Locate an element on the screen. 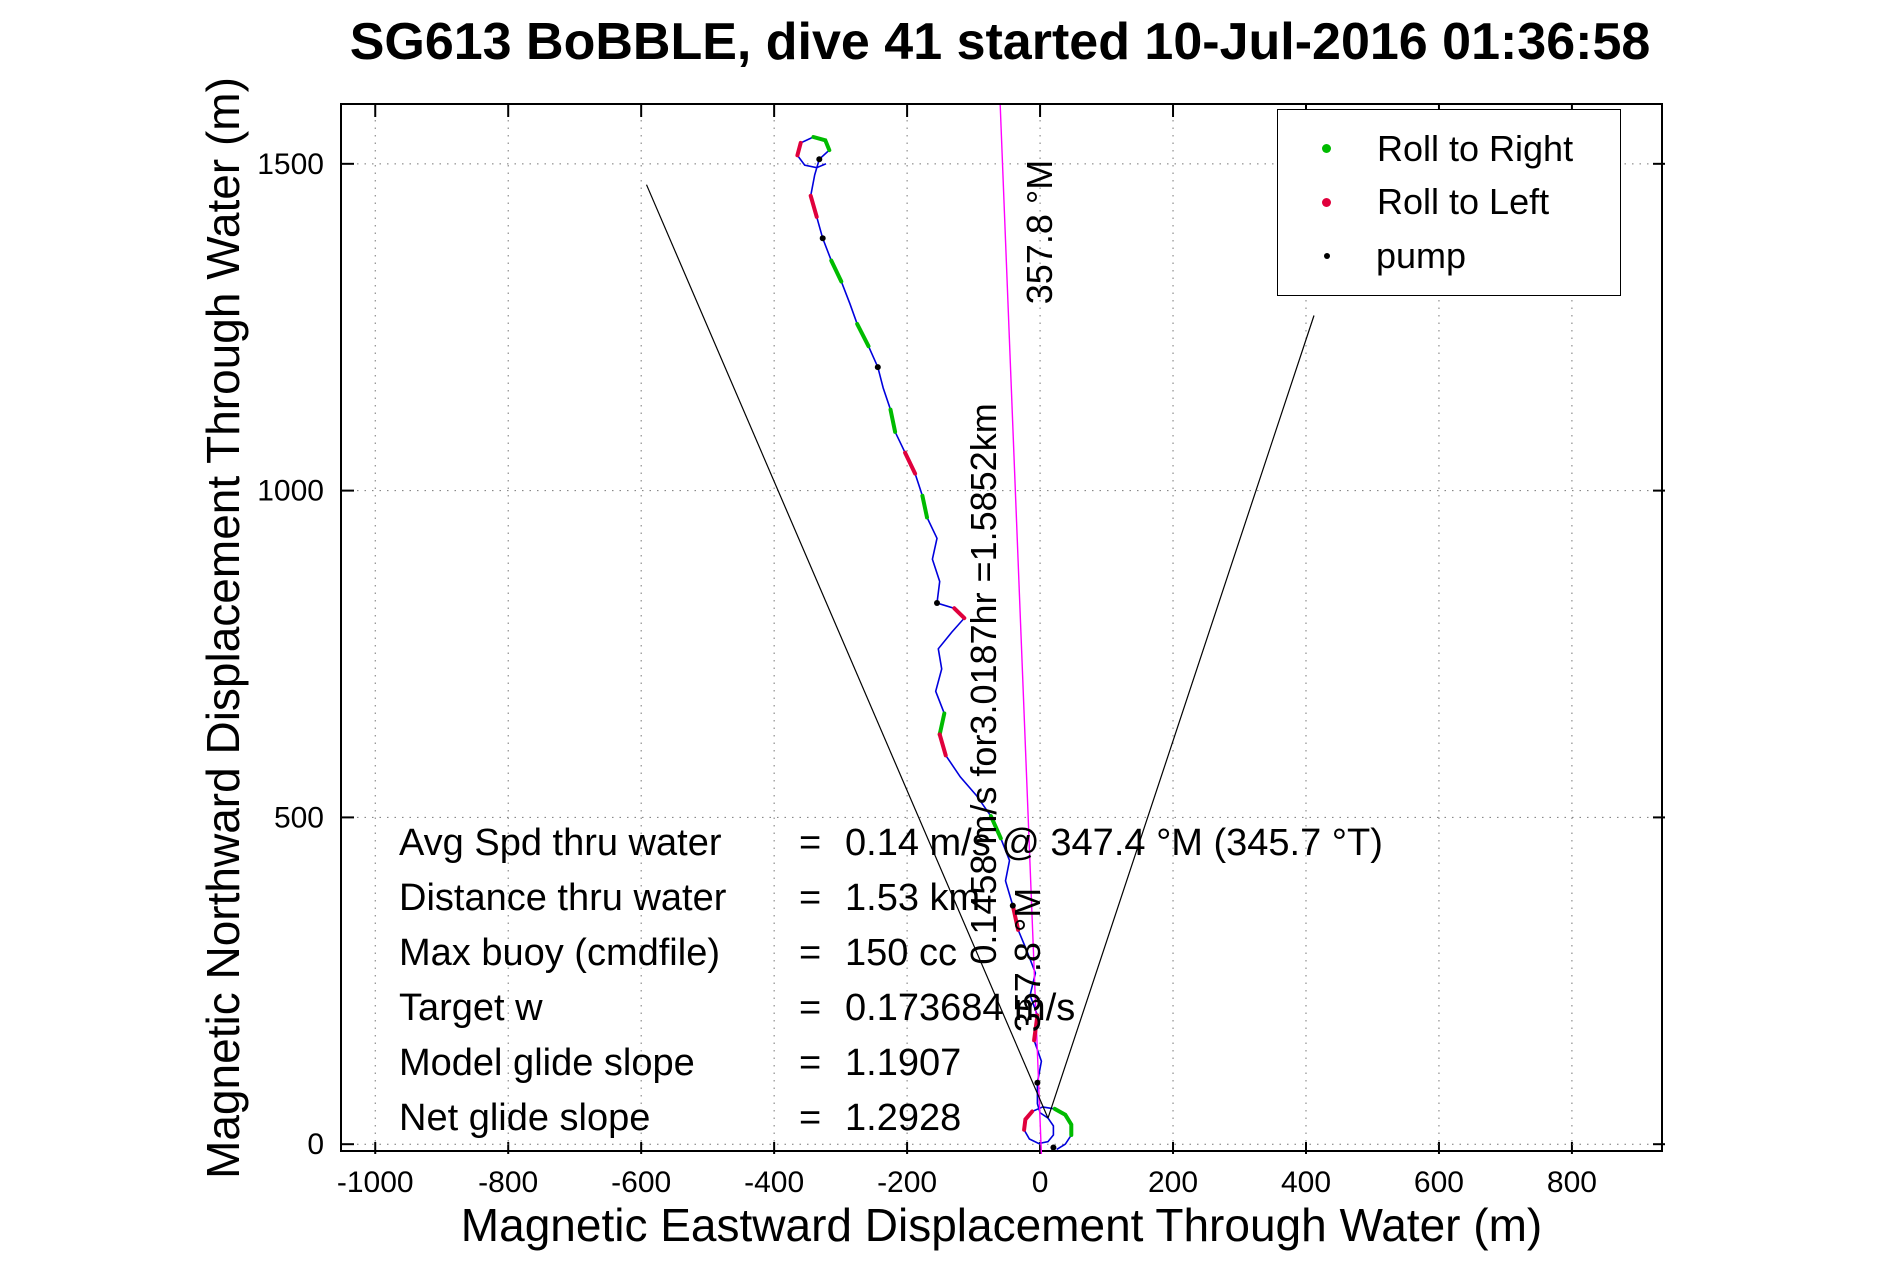 The image size is (1891, 1262). stat-row-distance: Distance thru water = 1.53 km is located at coordinates (891, 898).